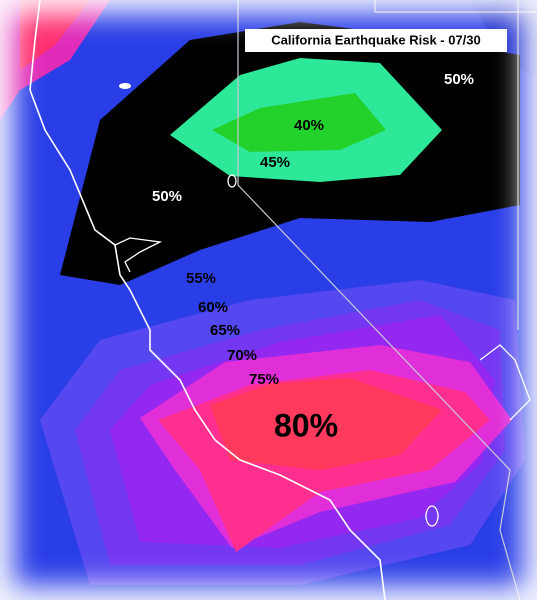 Image resolution: width=537 pixels, height=600 pixels. What do you see at coordinates (275, 162) in the screenshot?
I see `contour-label: 45%` at bounding box center [275, 162].